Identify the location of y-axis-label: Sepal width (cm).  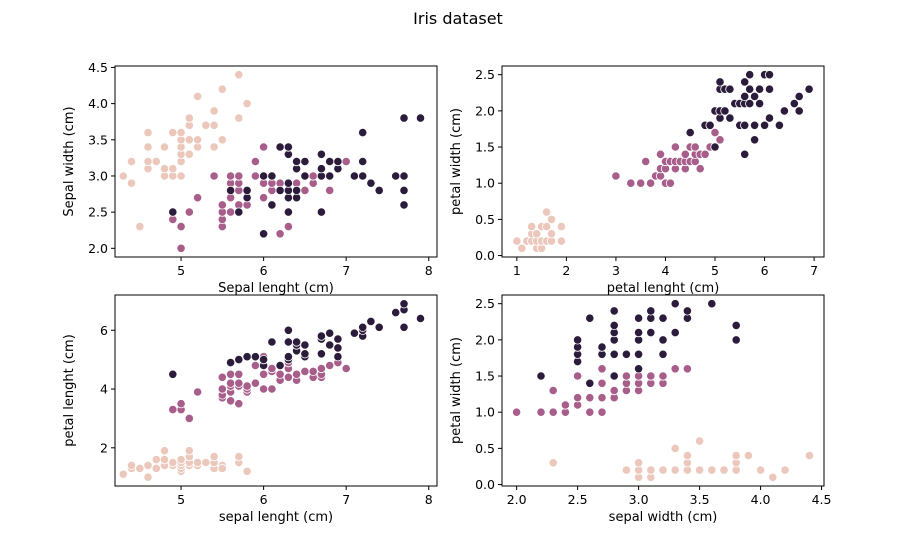
(69, 161).